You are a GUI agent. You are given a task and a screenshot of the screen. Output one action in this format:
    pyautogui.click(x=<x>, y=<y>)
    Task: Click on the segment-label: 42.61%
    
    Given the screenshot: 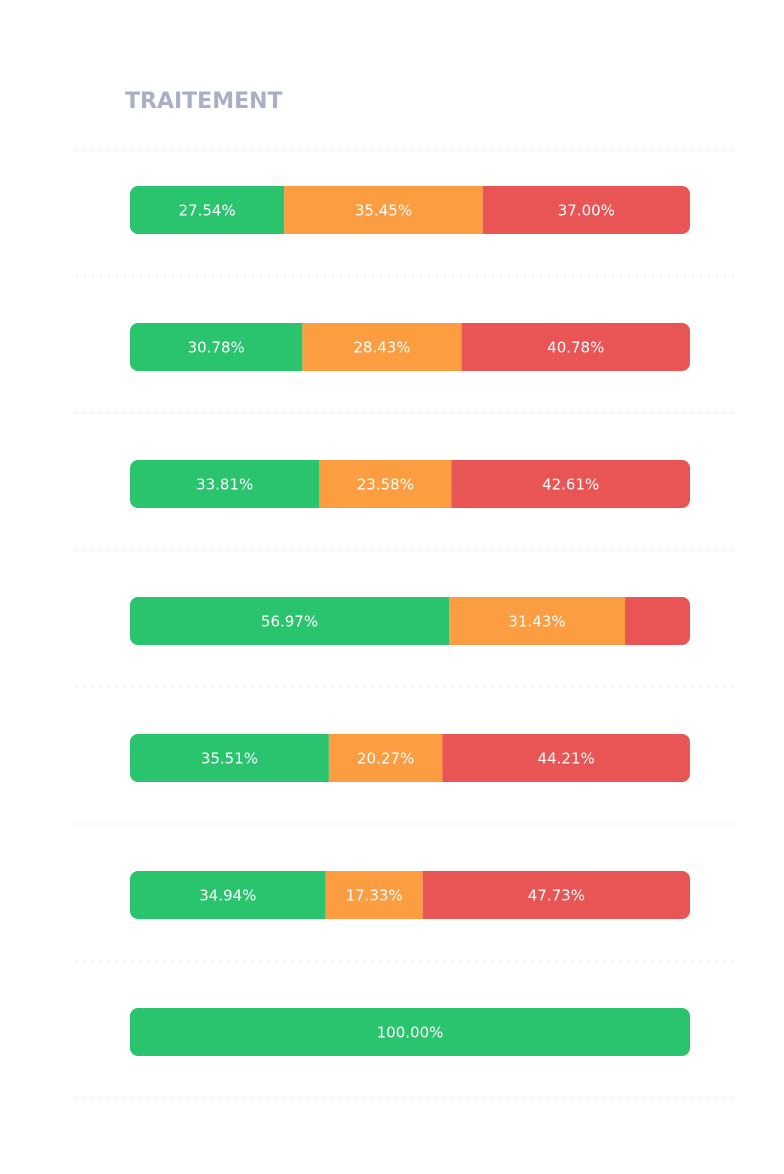 What is the action you would take?
    pyautogui.click(x=570, y=485)
    